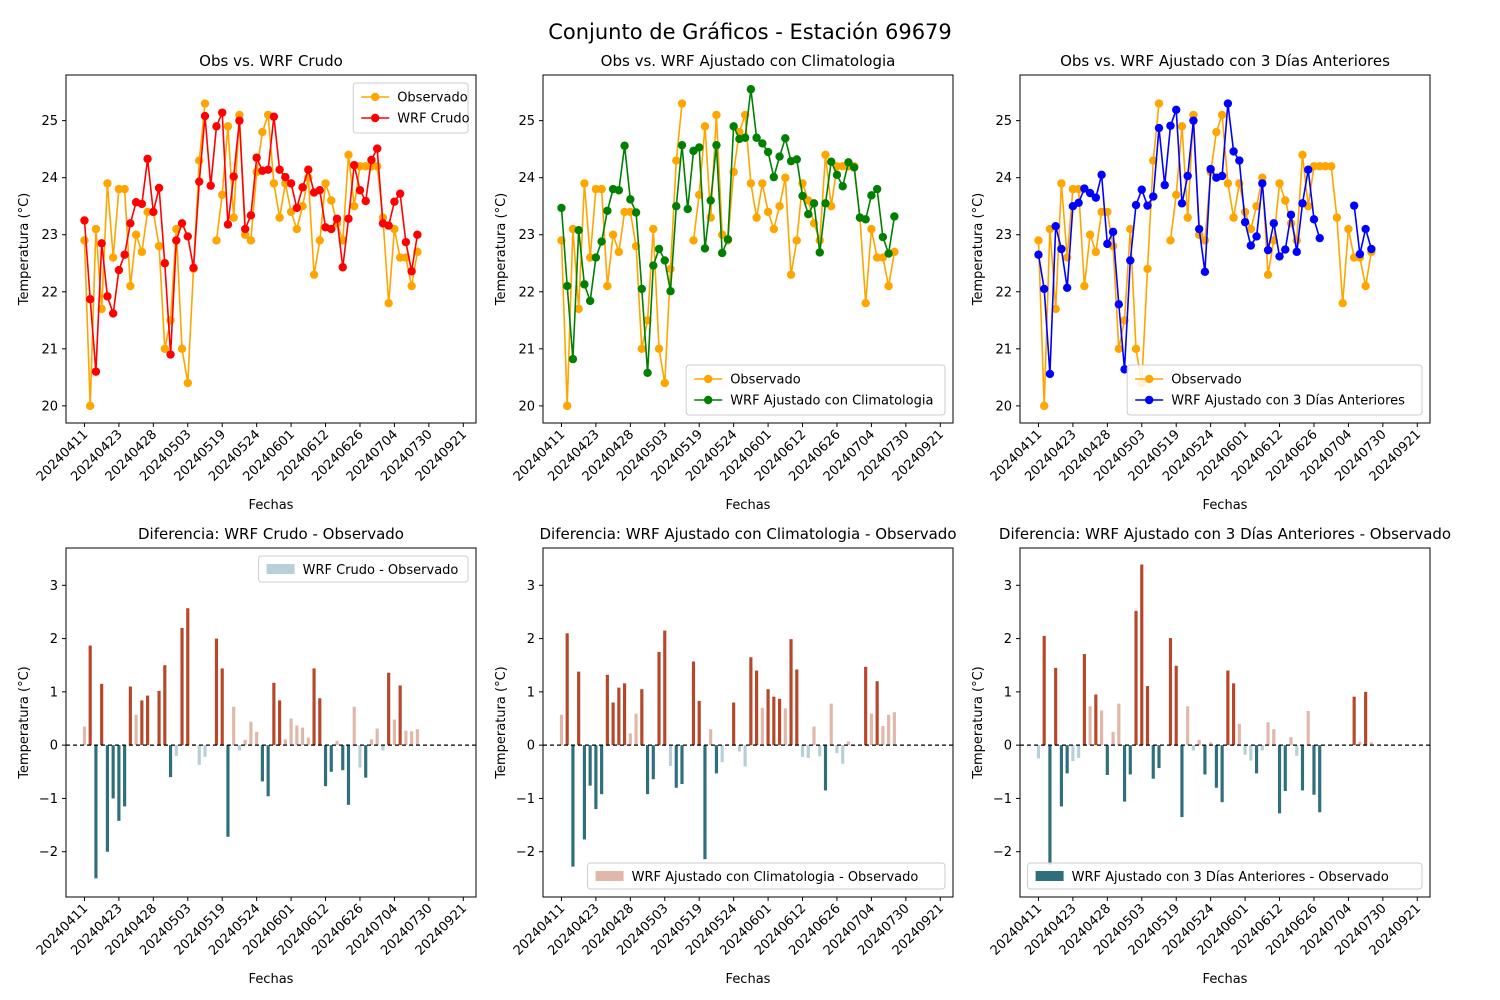 The height and width of the screenshot is (1000, 1500). I want to click on legend-label: WRF Crudo, so click(433, 119).